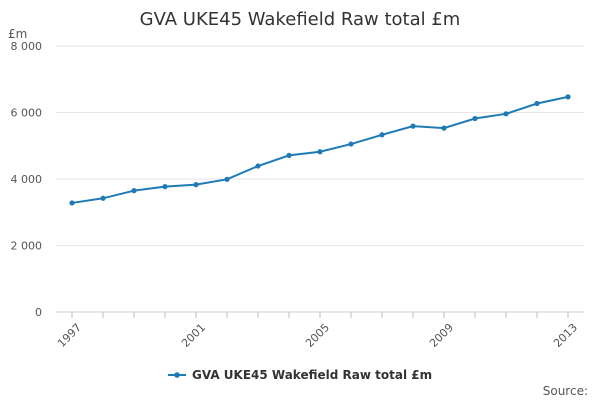 This screenshot has height=400, width=600. What do you see at coordinates (565, 391) in the screenshot?
I see `source-label: Source:` at bounding box center [565, 391].